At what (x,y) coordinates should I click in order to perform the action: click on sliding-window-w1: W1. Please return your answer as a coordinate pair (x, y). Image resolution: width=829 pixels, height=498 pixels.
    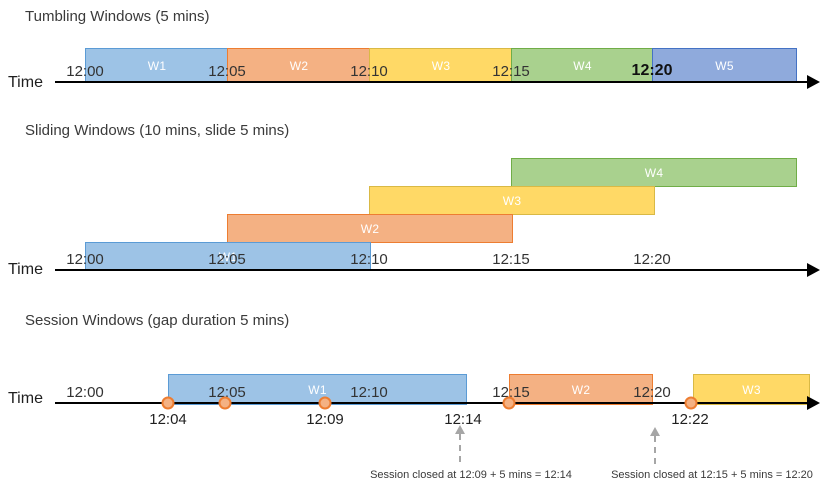
    Looking at the image, I should click on (228, 256).